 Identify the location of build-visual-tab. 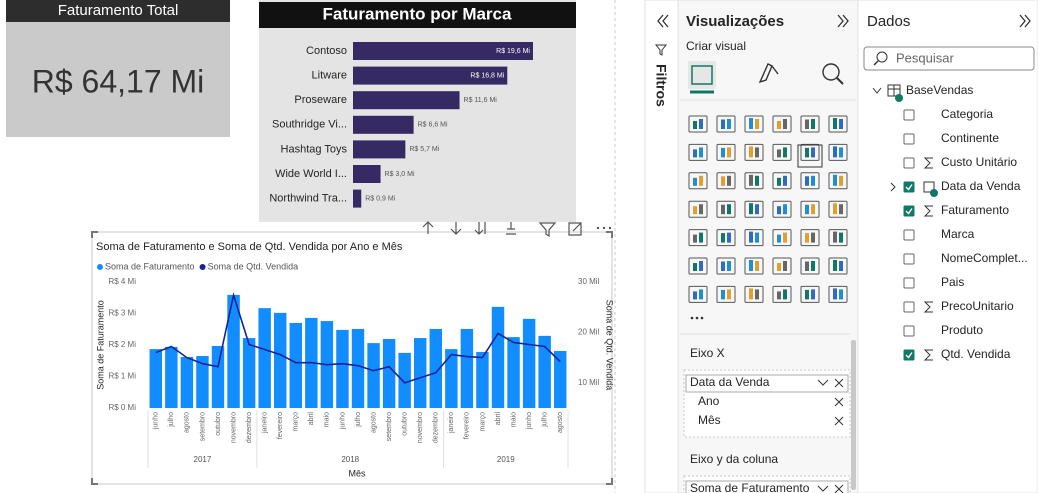
(702, 75).